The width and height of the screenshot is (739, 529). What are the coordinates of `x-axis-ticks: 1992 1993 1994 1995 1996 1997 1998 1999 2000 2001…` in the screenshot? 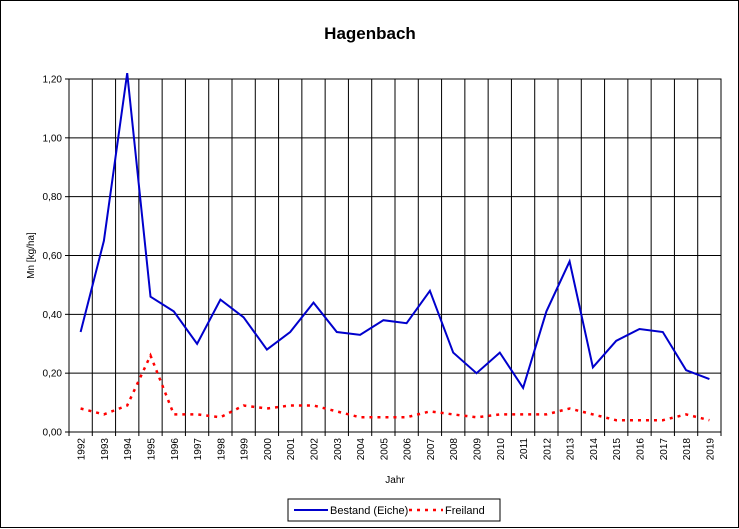 It's located at (395, 446).